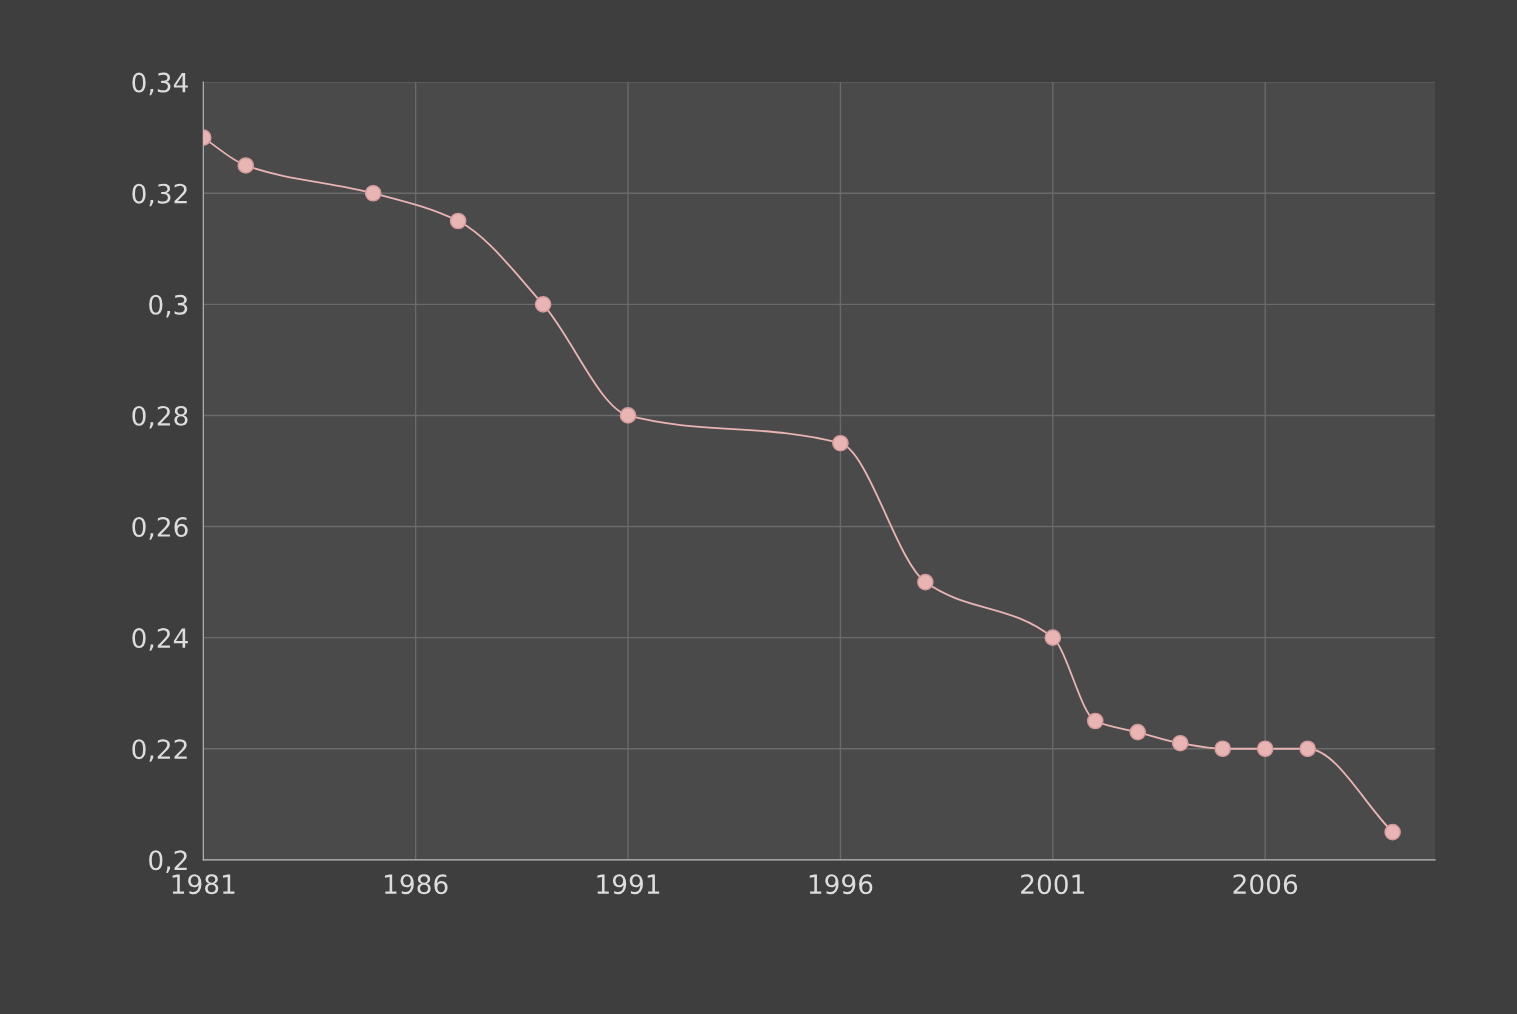 The image size is (1517, 1014). I want to click on y-tick-label: 0,34, so click(160, 84).